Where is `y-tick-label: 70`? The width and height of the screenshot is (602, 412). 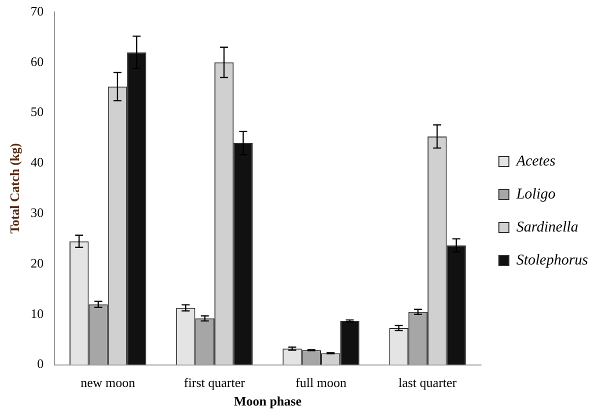 y-tick-label: 70 is located at coordinates (37, 10).